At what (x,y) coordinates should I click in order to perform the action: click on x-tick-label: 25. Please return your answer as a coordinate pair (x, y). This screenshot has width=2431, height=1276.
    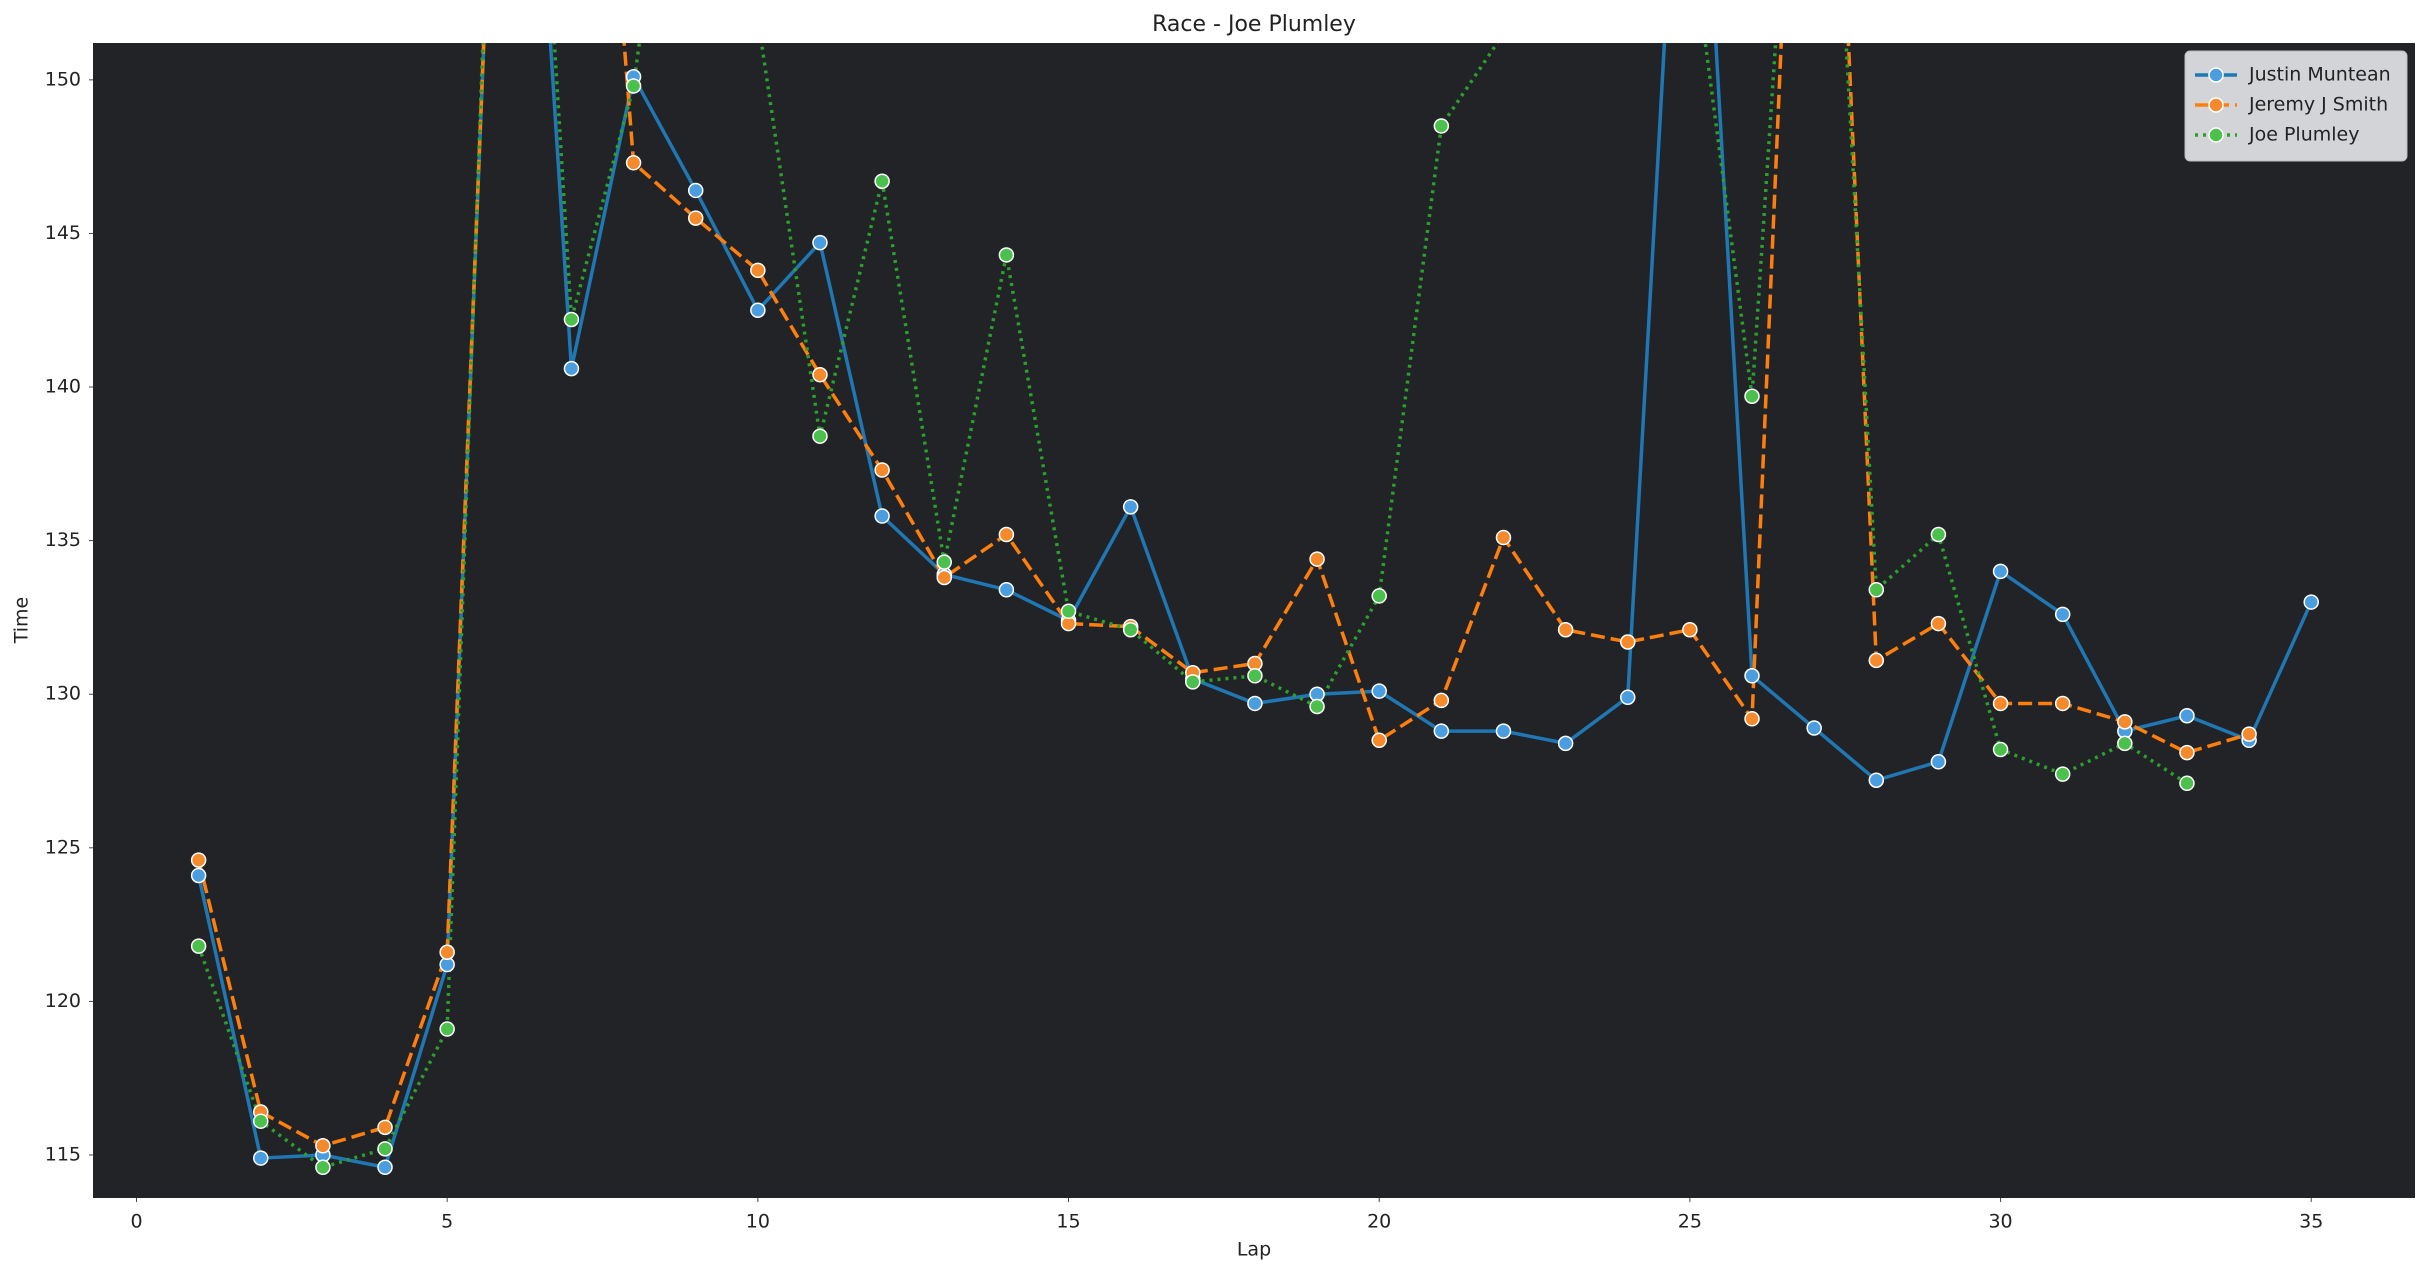
    Looking at the image, I should click on (1690, 1222).